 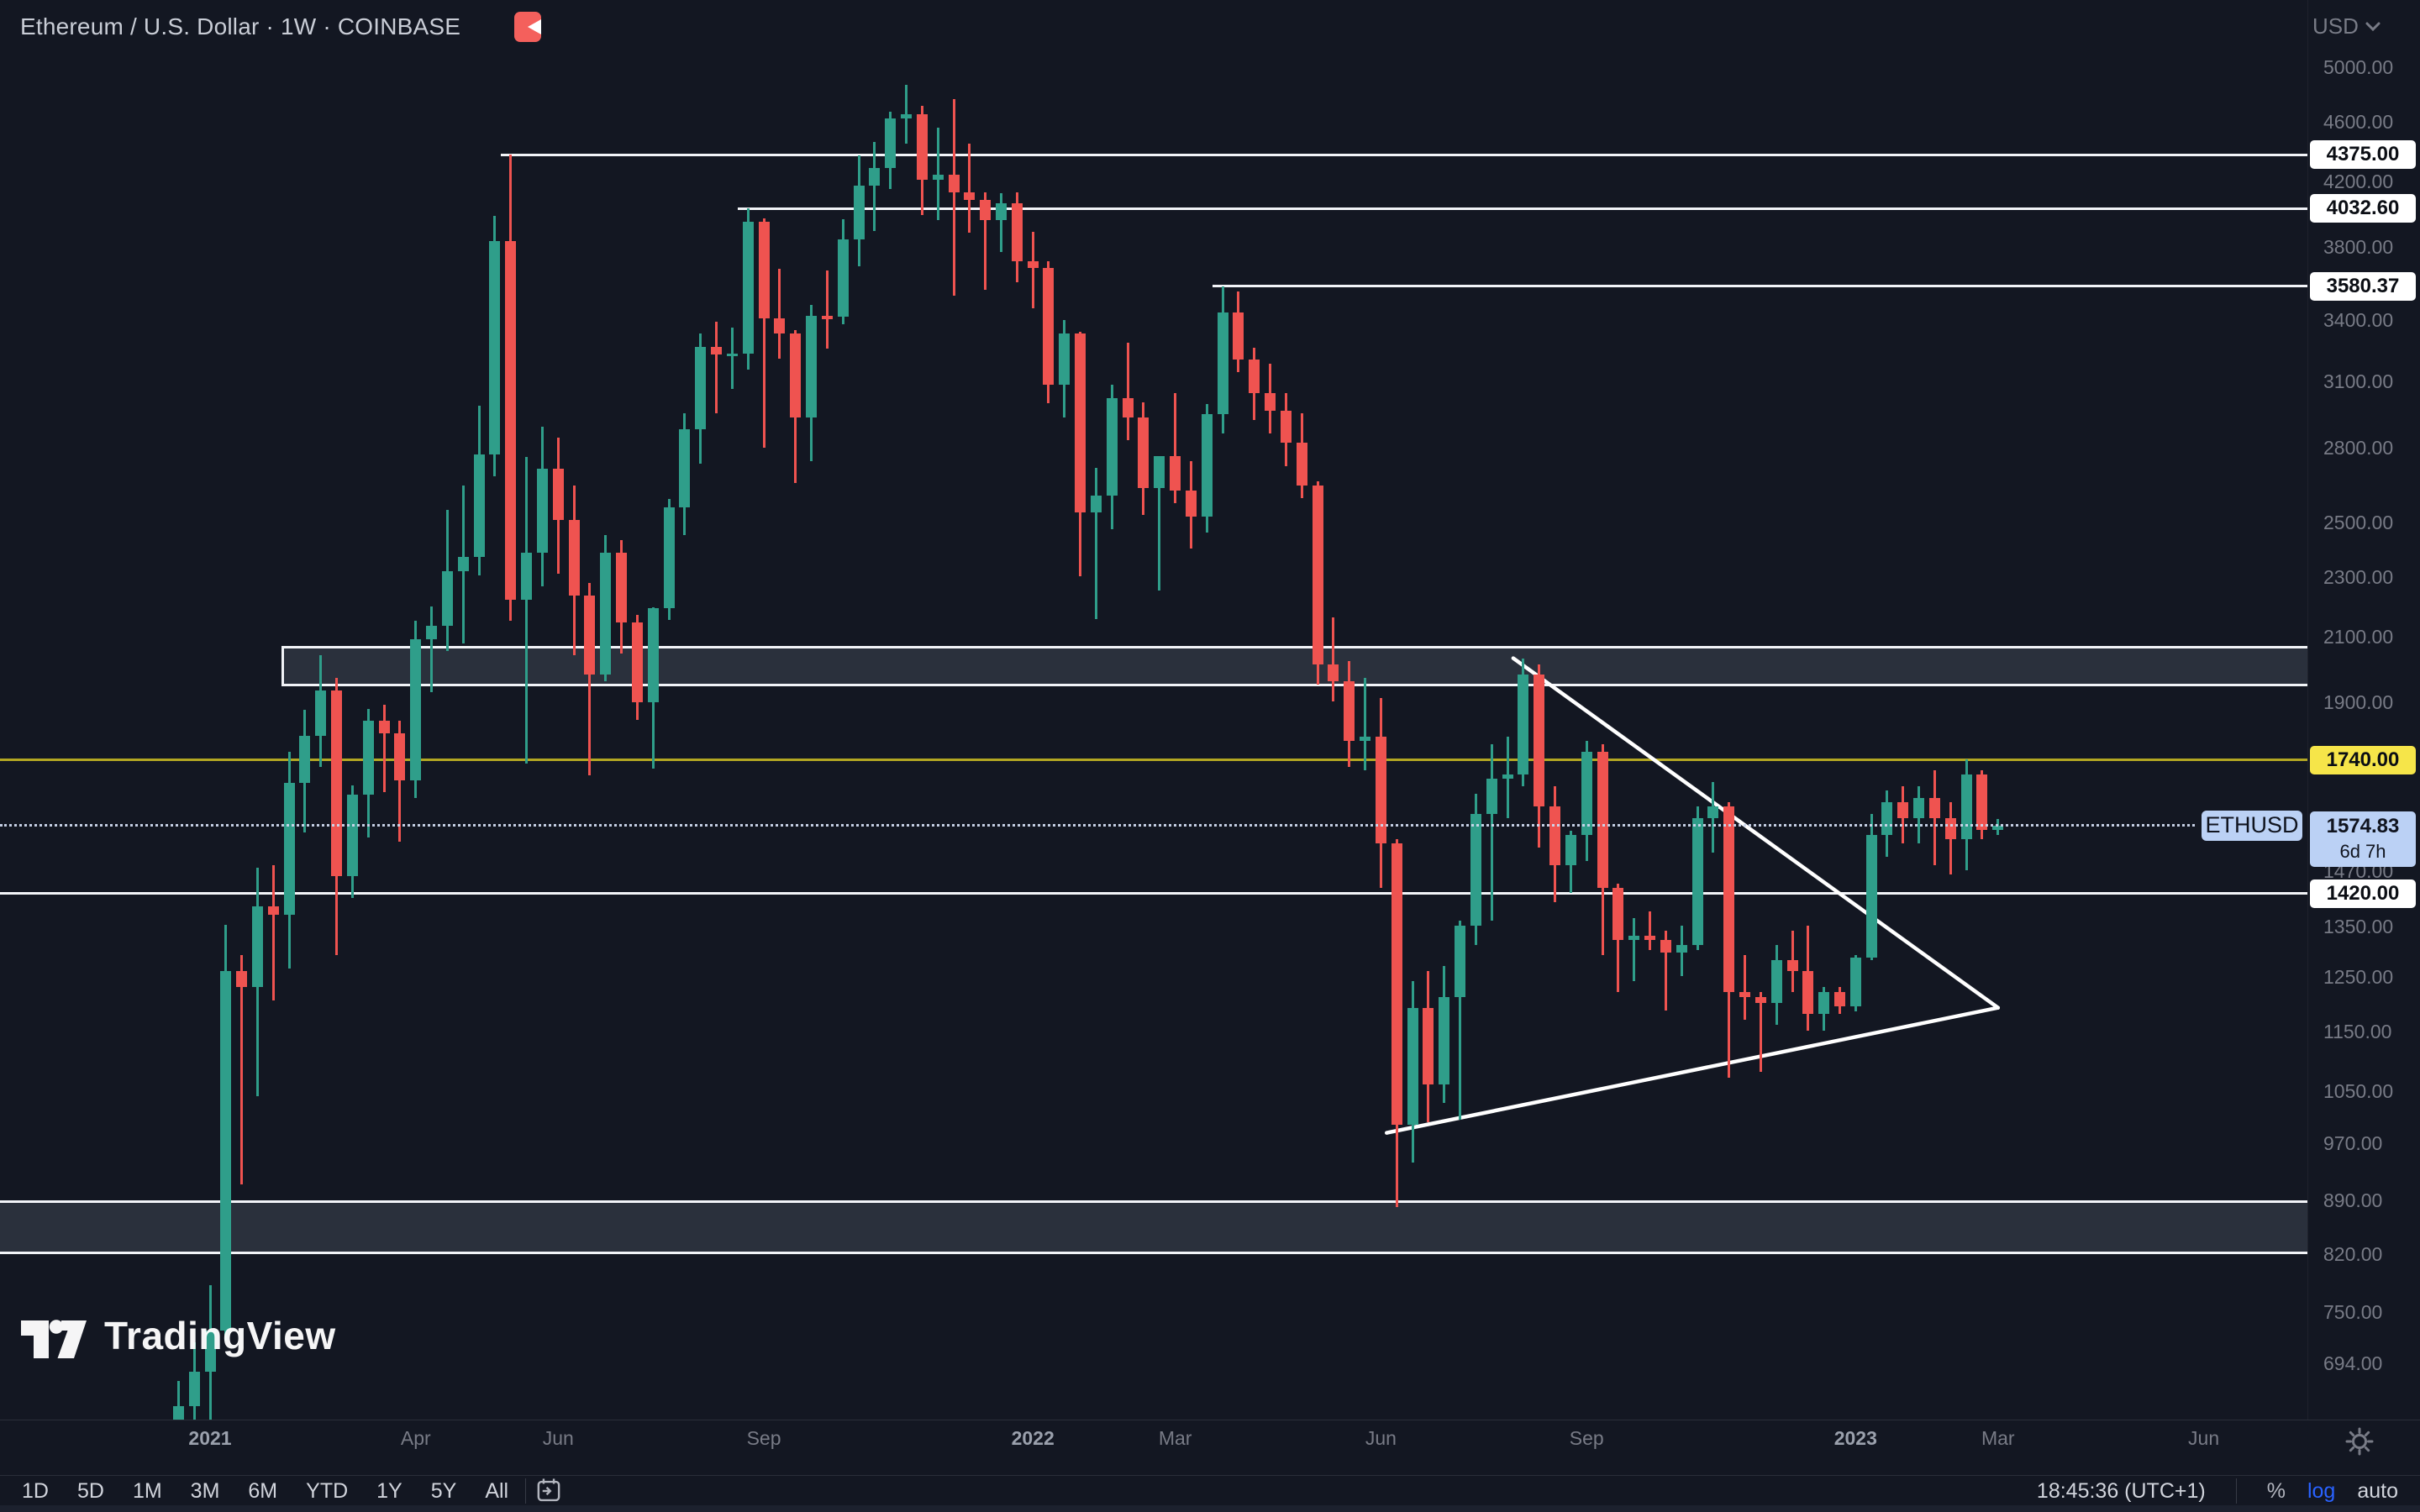 What do you see at coordinates (497, 1490) in the screenshot?
I see `range-button-all: All` at bounding box center [497, 1490].